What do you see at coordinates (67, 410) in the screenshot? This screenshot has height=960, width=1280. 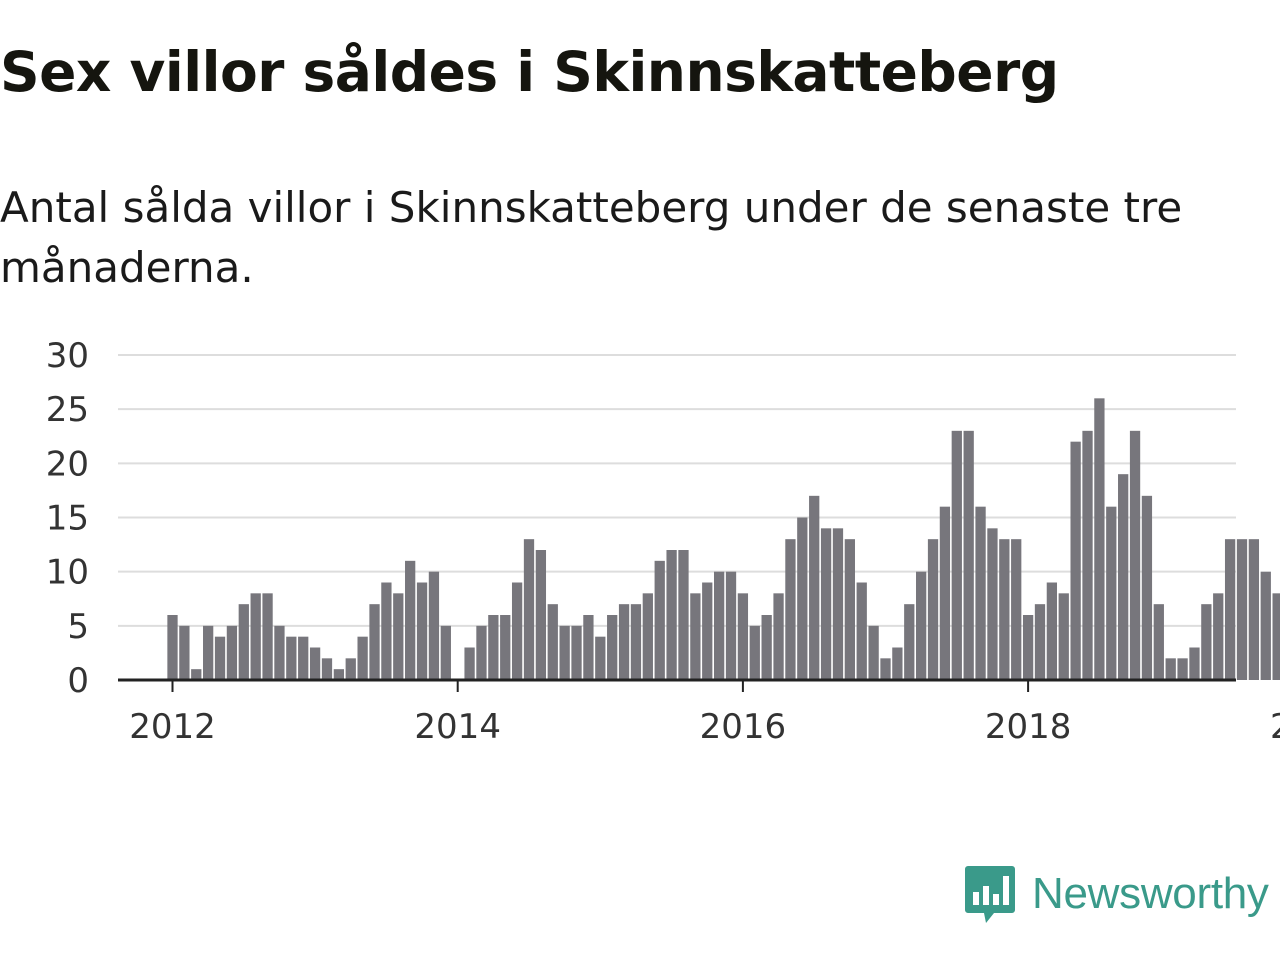 I see `y-tick-label: 25` at bounding box center [67, 410].